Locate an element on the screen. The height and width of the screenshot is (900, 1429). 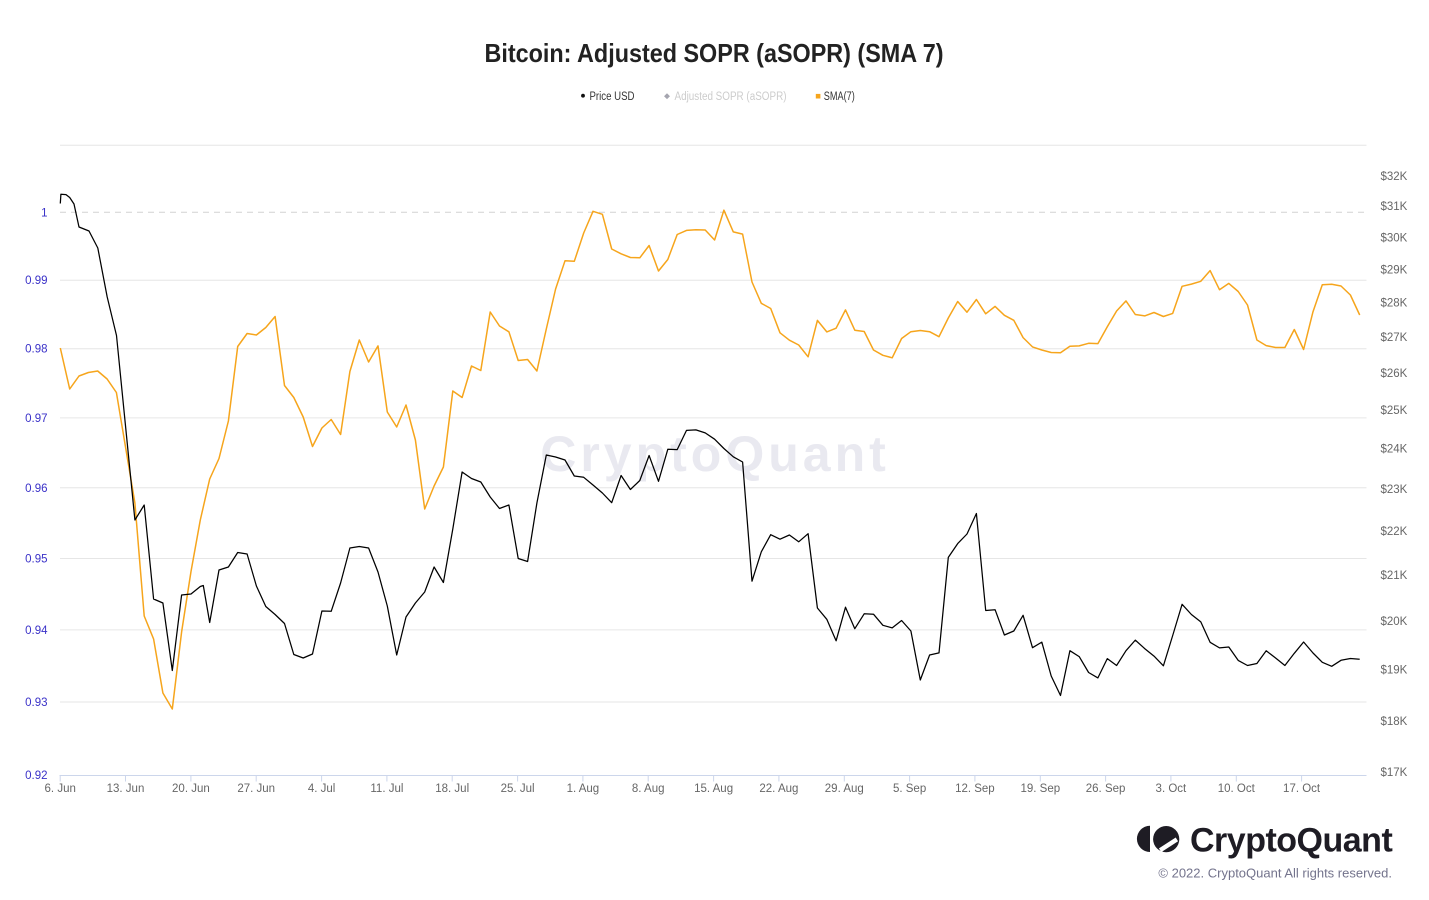
svg-text: 6. Jun is located at coordinates (60, 789).